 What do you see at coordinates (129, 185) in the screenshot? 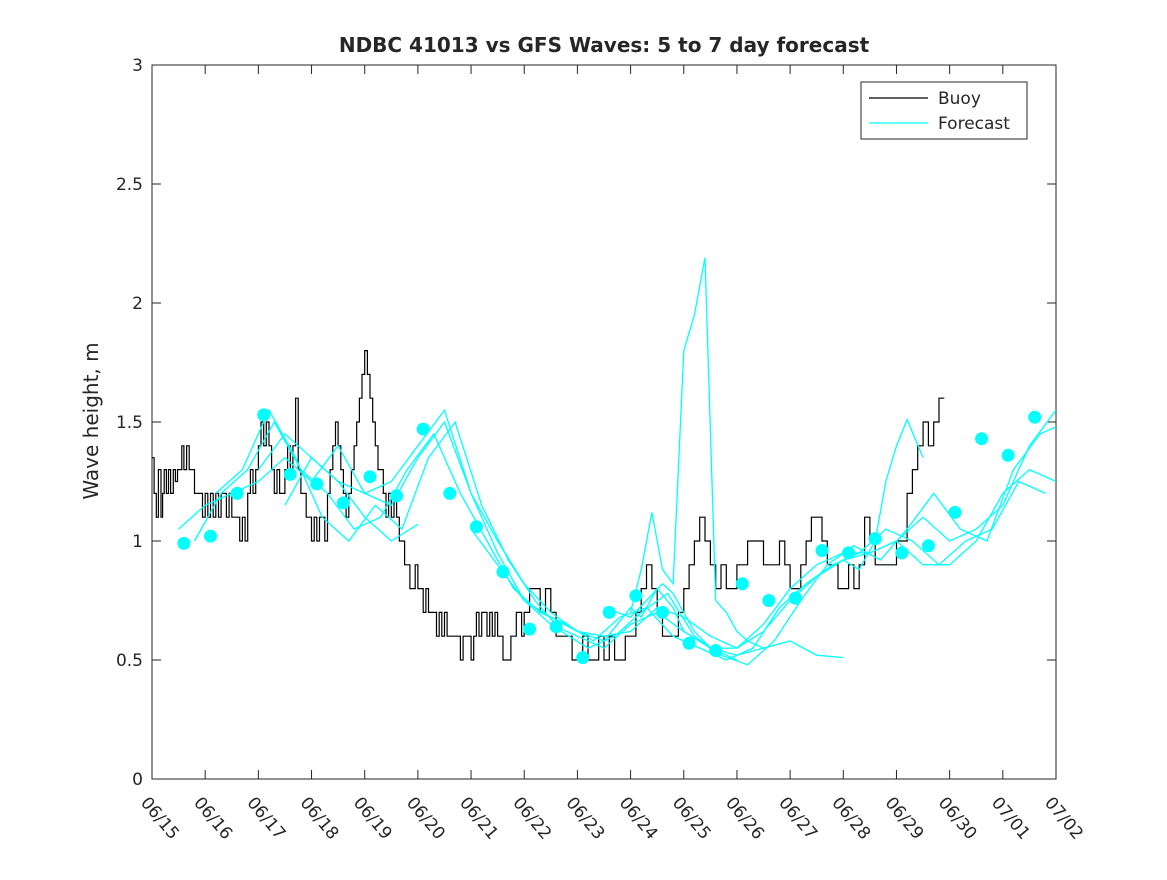
I see `y-tick-label: 2.5` at bounding box center [129, 185].